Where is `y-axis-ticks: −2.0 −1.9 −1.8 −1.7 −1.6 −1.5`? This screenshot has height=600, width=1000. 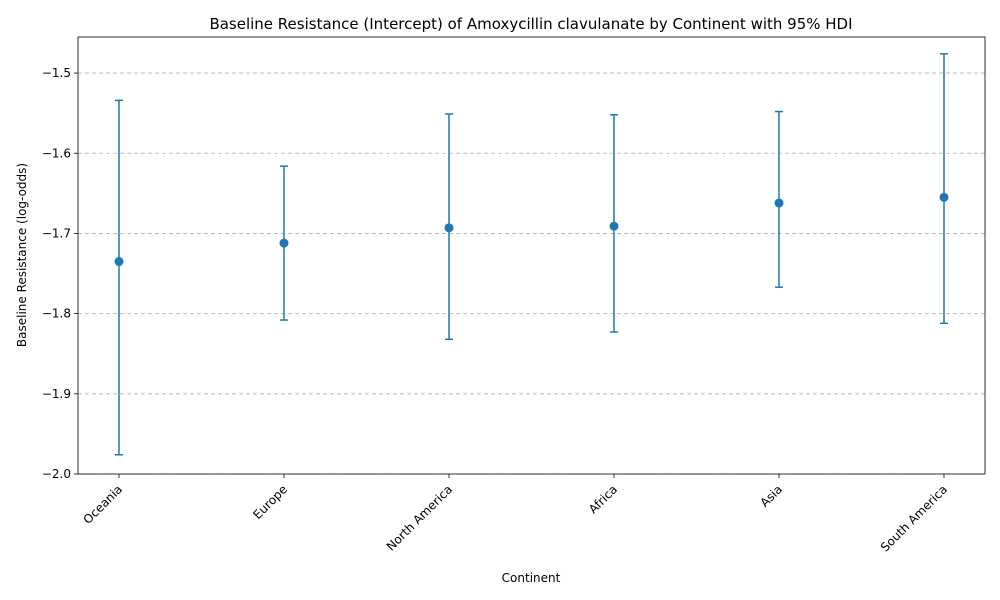 y-axis-ticks: −2.0 −1.9 −1.8 −1.7 −1.6 −1.5 is located at coordinates (60, 273).